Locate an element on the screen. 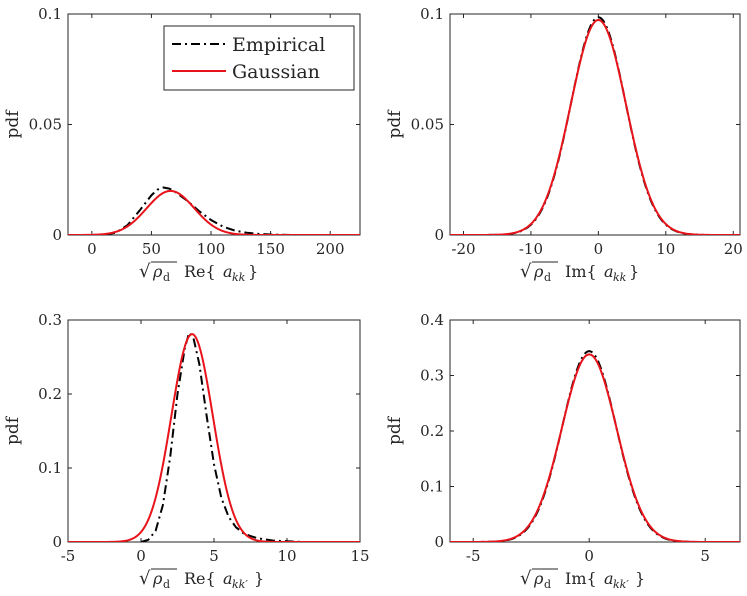  x-tick-label: 15 is located at coordinates (359, 556).